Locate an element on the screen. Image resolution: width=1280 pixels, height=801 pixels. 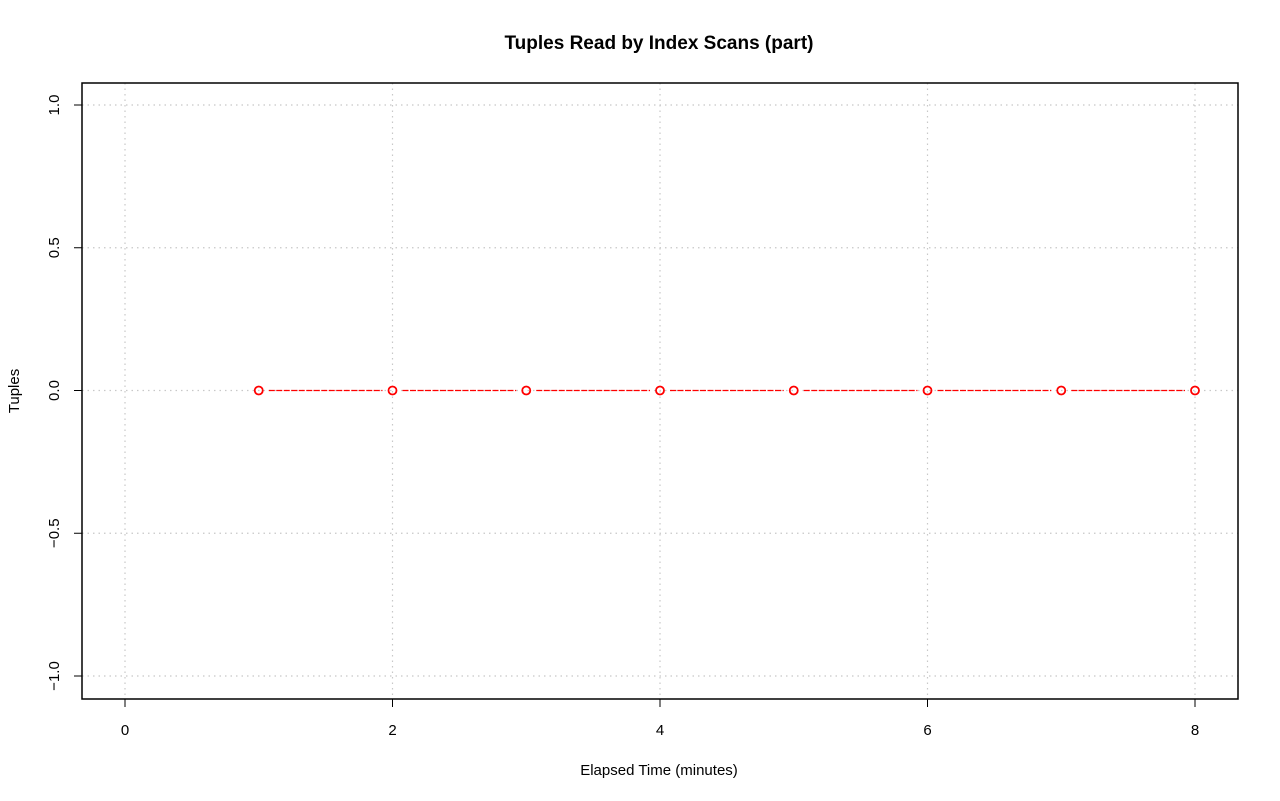
x-tick-label: 6 is located at coordinates (927, 730).